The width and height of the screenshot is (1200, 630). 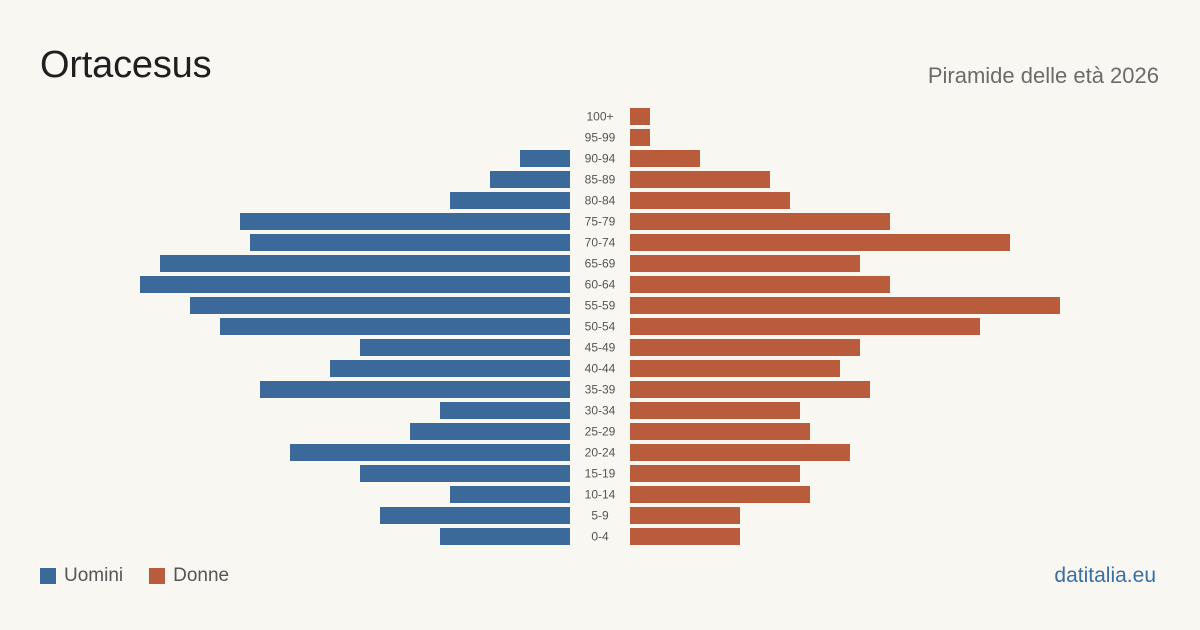 I want to click on age-group-label: 35-39, so click(x=600, y=390).